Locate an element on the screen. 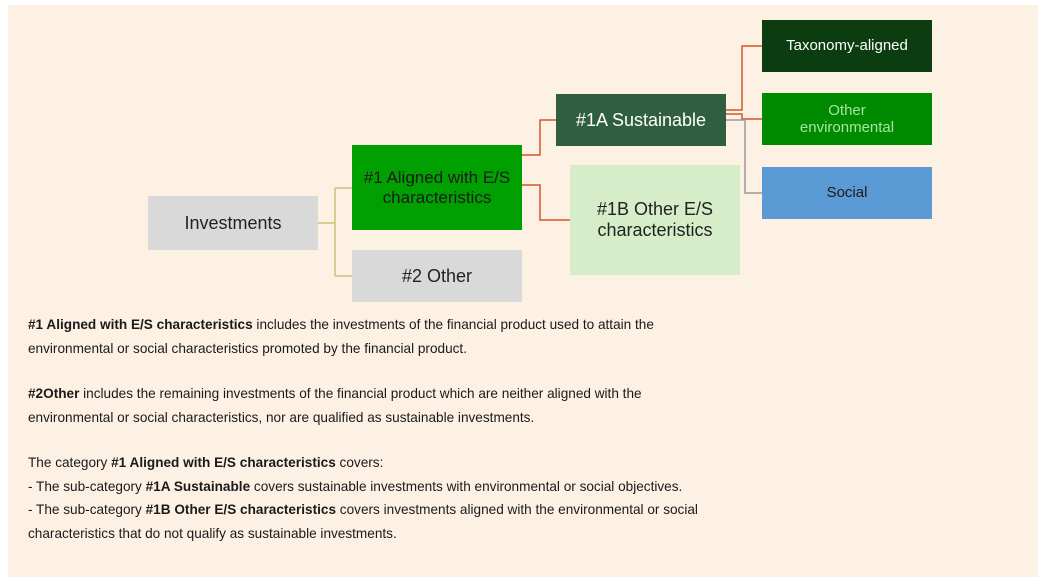 The width and height of the screenshot is (1046, 580). node-label: Taxonomy-aligned is located at coordinates (847, 46).